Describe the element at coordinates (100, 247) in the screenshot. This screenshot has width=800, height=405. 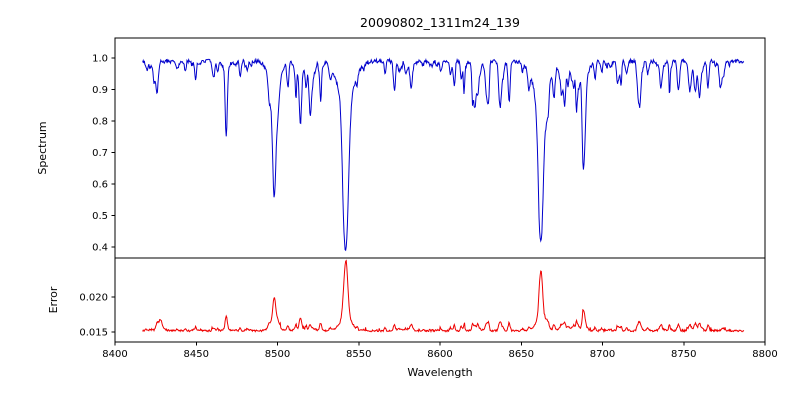
I see `spectrum-y-tick-label: 0.4` at that location.